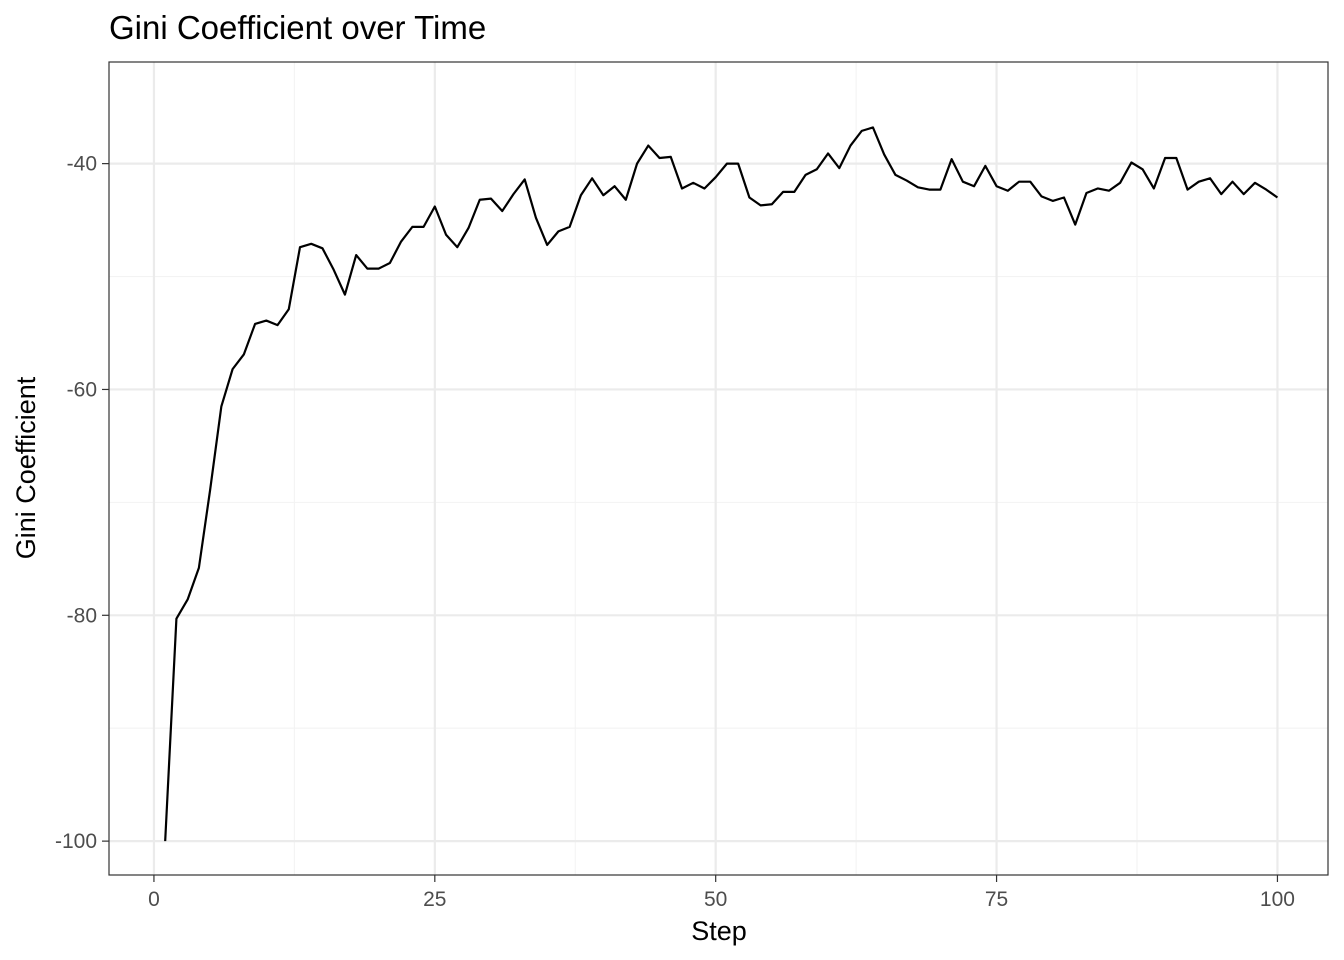  What do you see at coordinates (76, 841) in the screenshot?
I see `y-tick-label: -100` at bounding box center [76, 841].